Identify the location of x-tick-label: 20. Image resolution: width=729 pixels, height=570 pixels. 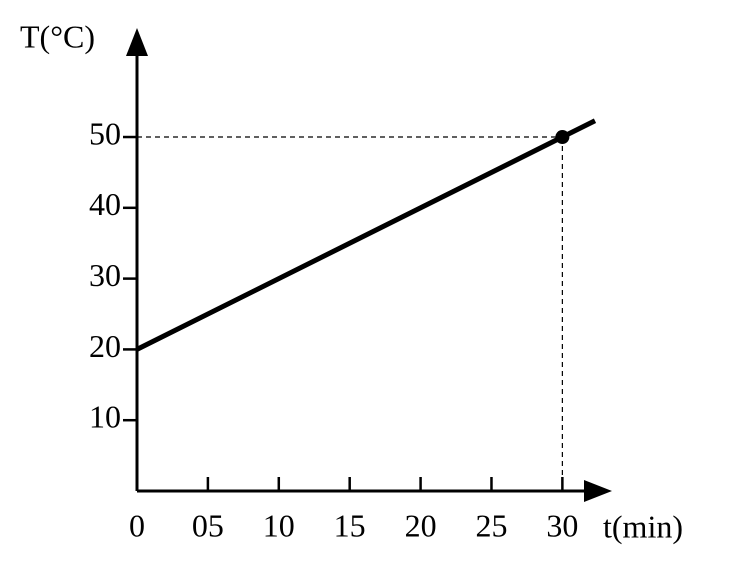
(421, 525).